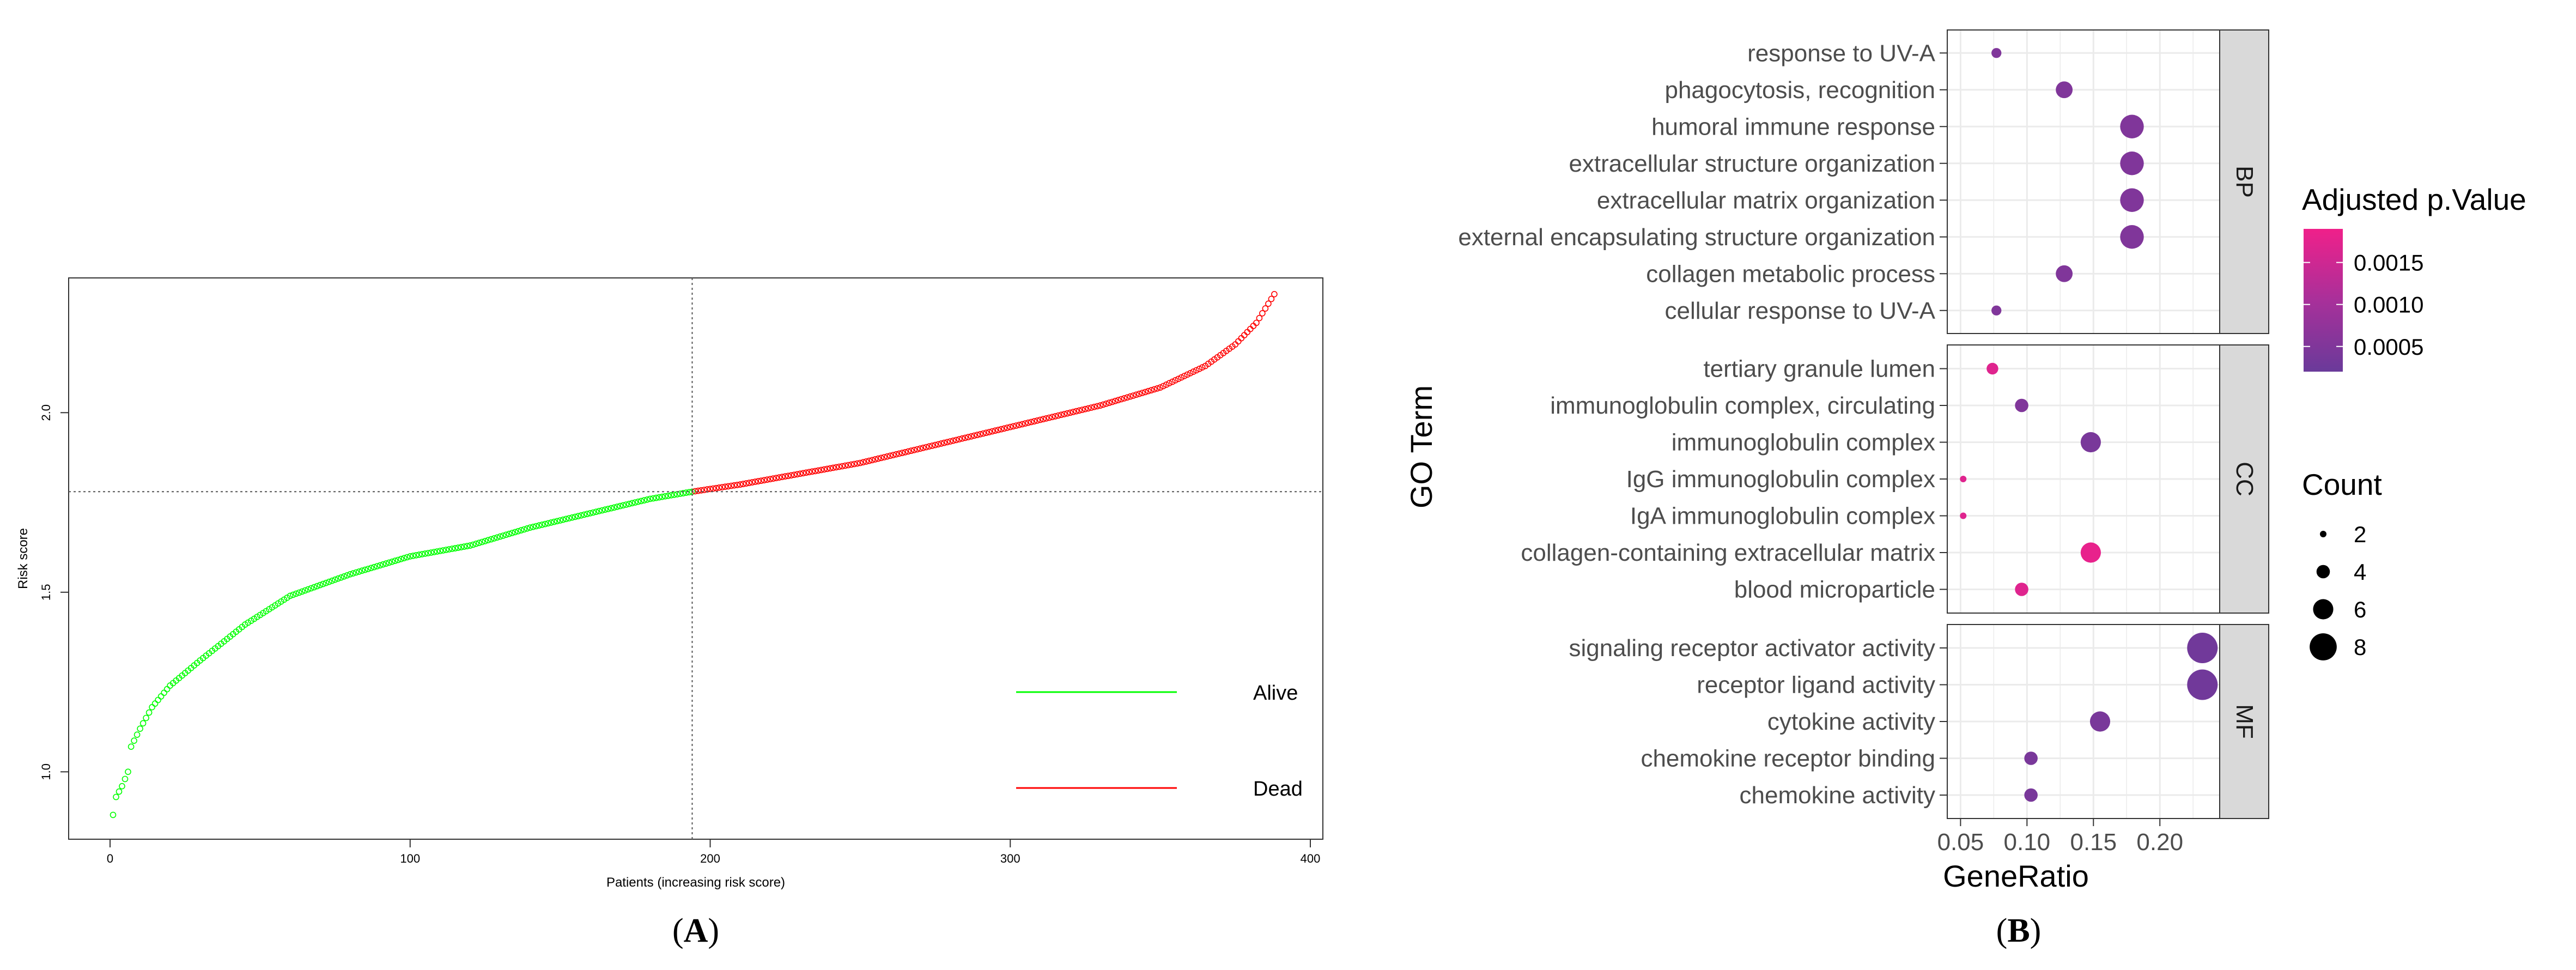  What do you see at coordinates (2018, 930) in the screenshot?
I see `panel-letter-b: B` at bounding box center [2018, 930].